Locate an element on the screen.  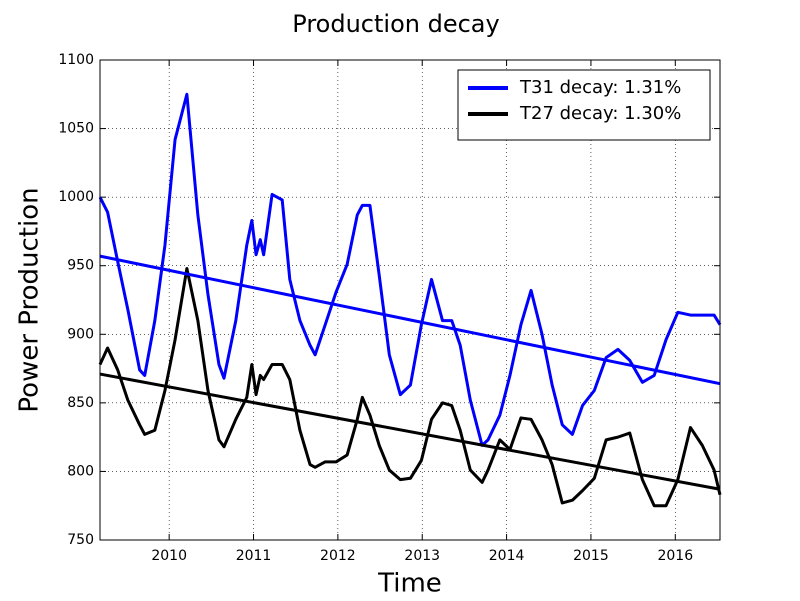
y-tick-label: 850 is located at coordinates (80, 403).